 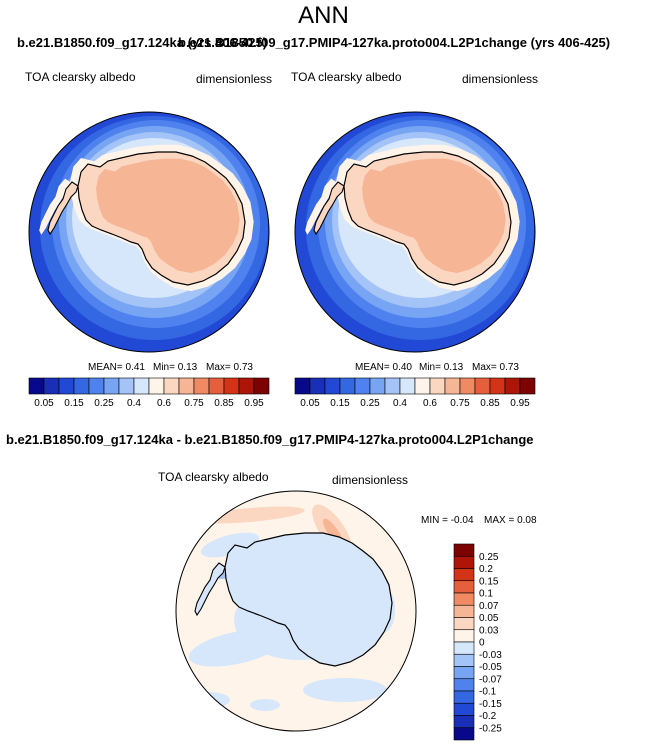 What do you see at coordinates (104, 403) in the screenshot?
I see `panel-1-colorbar-tick-label: 0.25` at bounding box center [104, 403].